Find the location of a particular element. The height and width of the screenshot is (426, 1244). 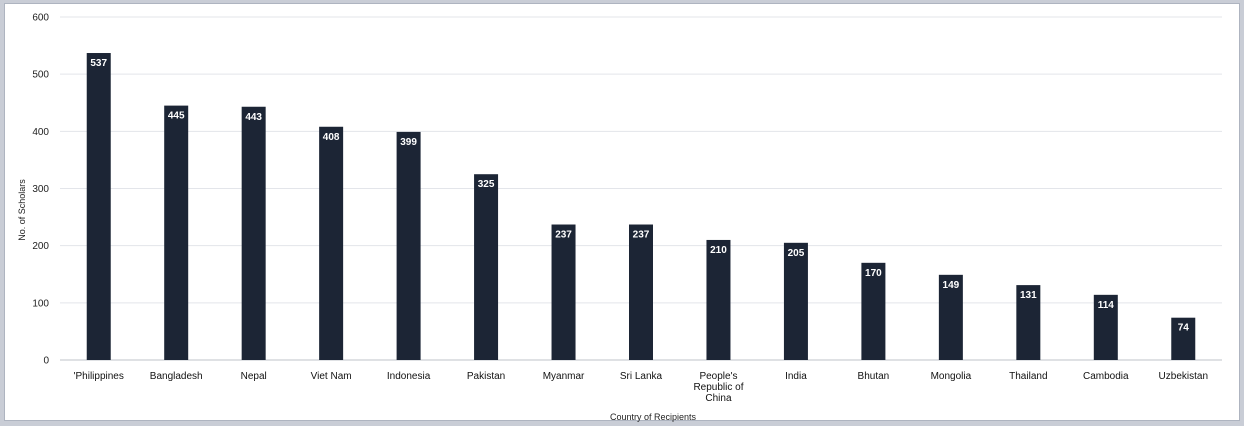

data-label: 537 is located at coordinates (98, 63).